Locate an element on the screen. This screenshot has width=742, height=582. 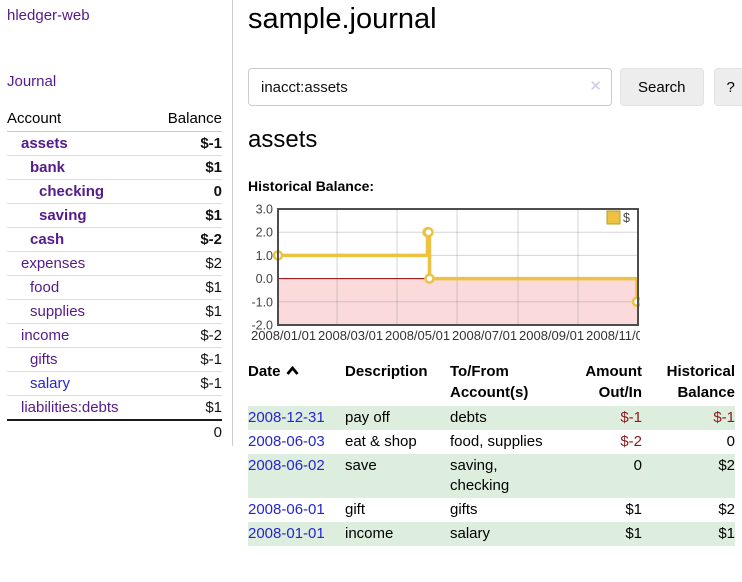
balance-cell: 0 is located at coordinates (730, 441).